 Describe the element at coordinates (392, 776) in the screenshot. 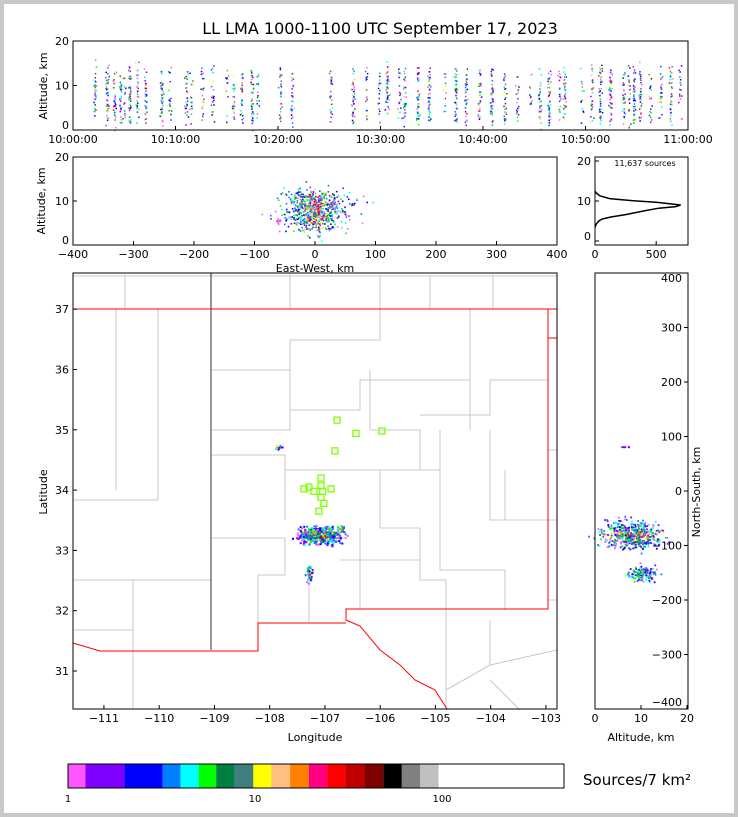

I see `colorbar-segment` at that location.